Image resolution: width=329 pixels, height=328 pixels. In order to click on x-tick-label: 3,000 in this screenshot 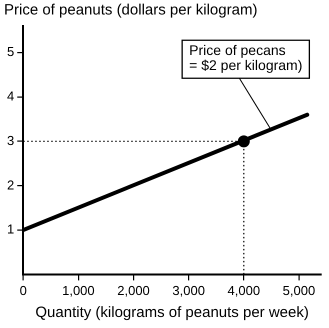, I will do `click(188, 290)`.